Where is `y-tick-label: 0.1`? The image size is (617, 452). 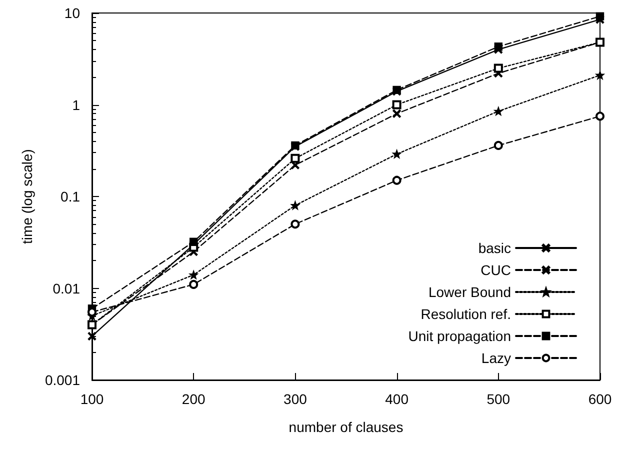 y-tick-label: 0.1 is located at coordinates (70, 196).